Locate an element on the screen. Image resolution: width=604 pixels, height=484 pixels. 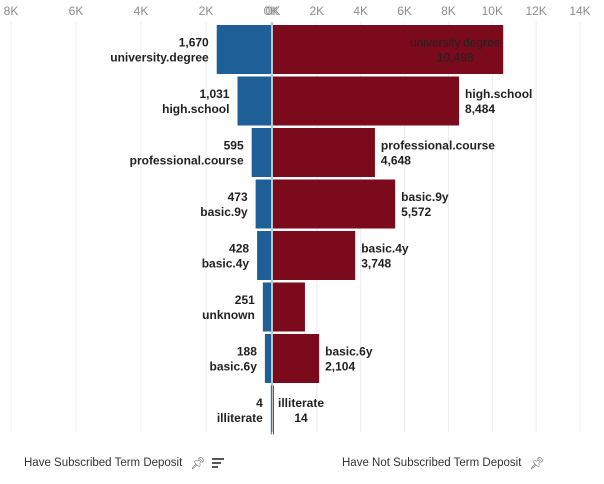
x-tick-label: 14K is located at coordinates (579, 11).